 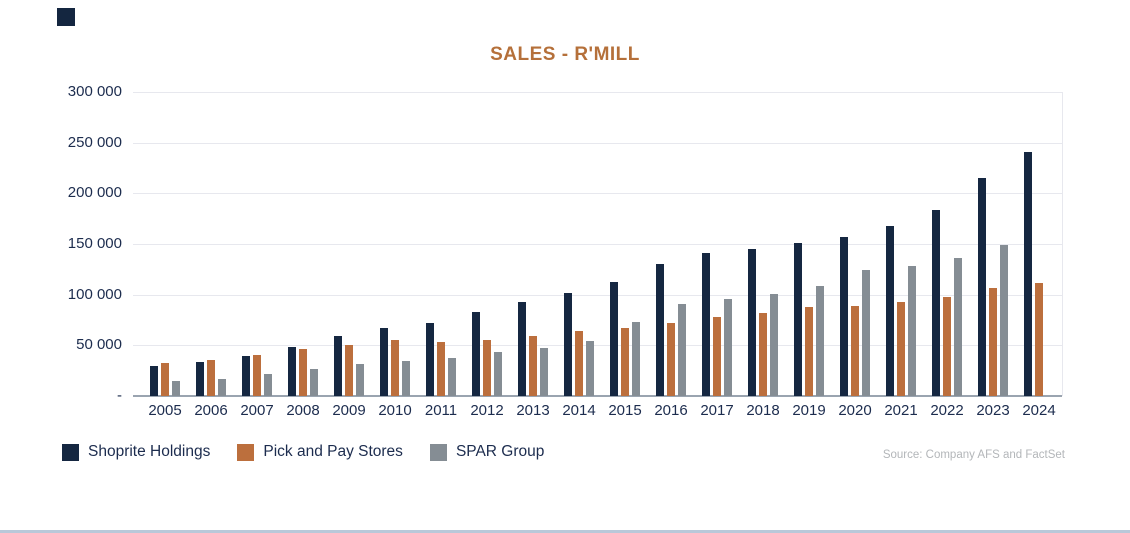 I want to click on bar-shoprite-holdings-2024, so click(x=1028, y=273).